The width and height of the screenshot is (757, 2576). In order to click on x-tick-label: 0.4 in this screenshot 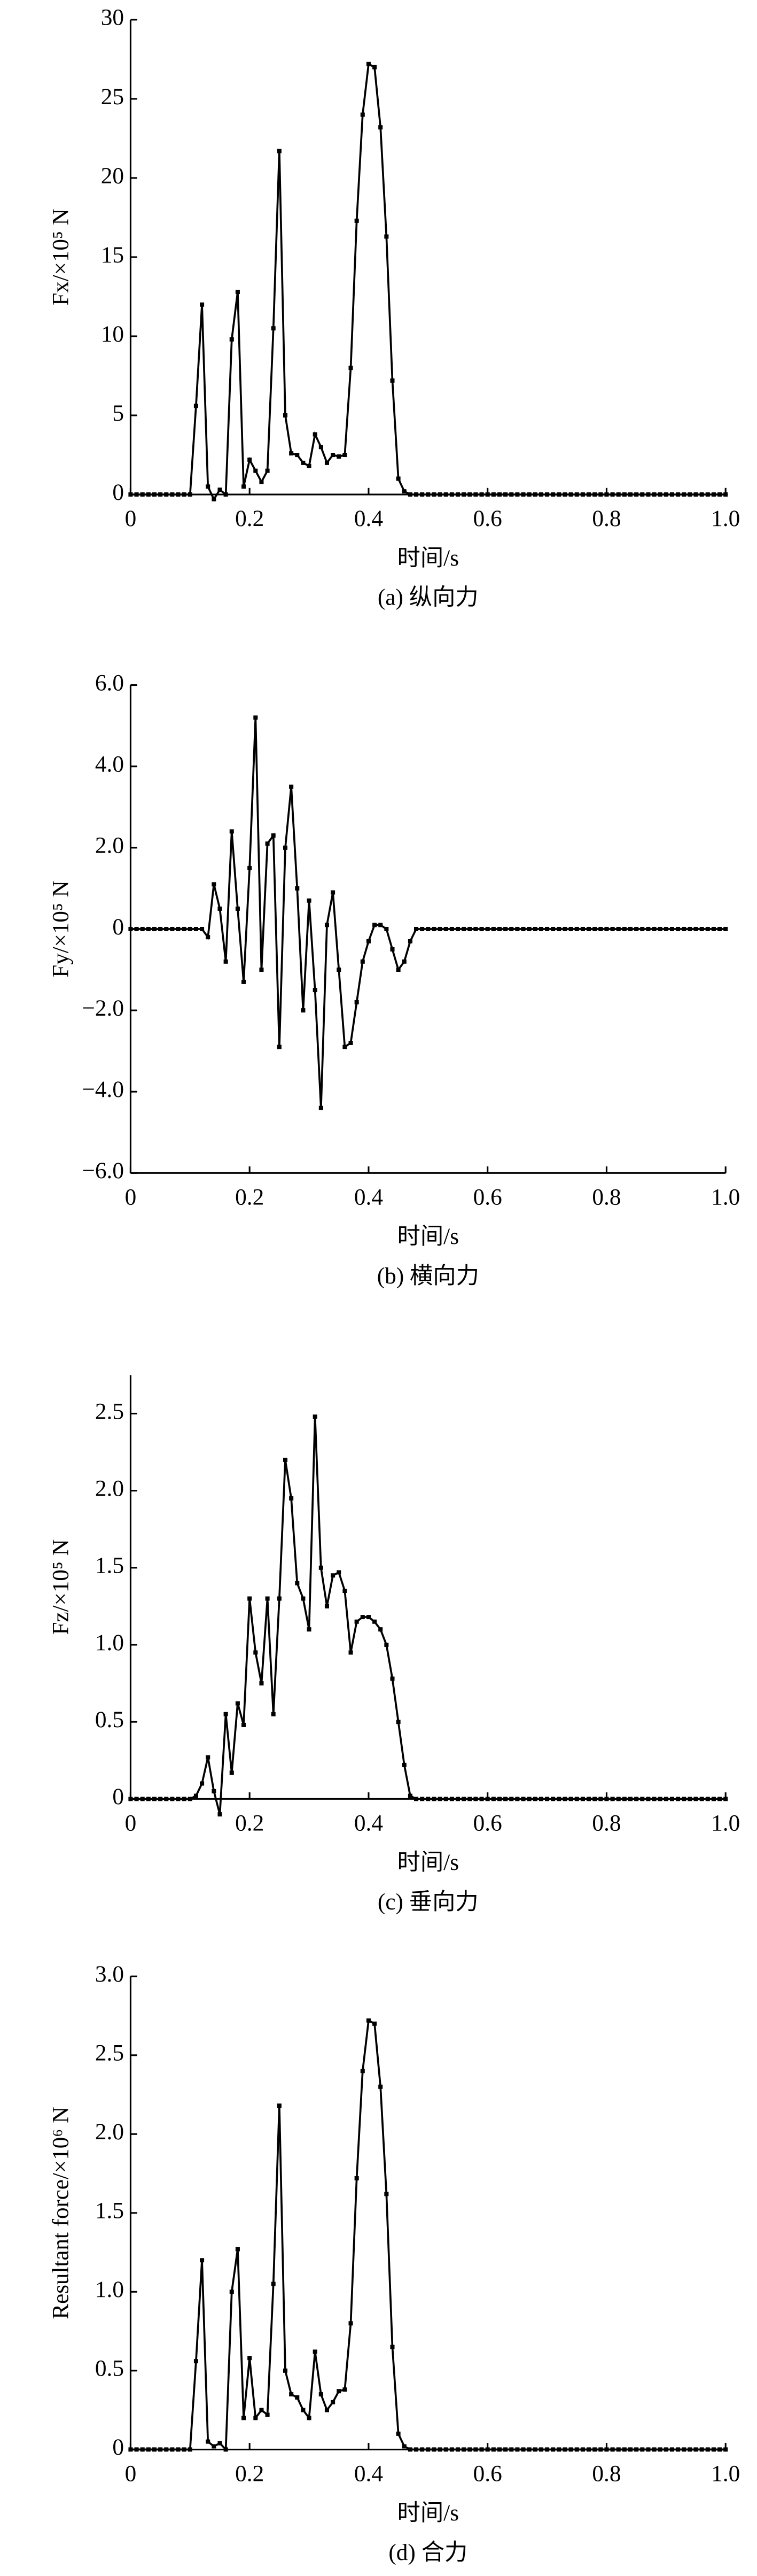, I will do `click(368, 518)`.